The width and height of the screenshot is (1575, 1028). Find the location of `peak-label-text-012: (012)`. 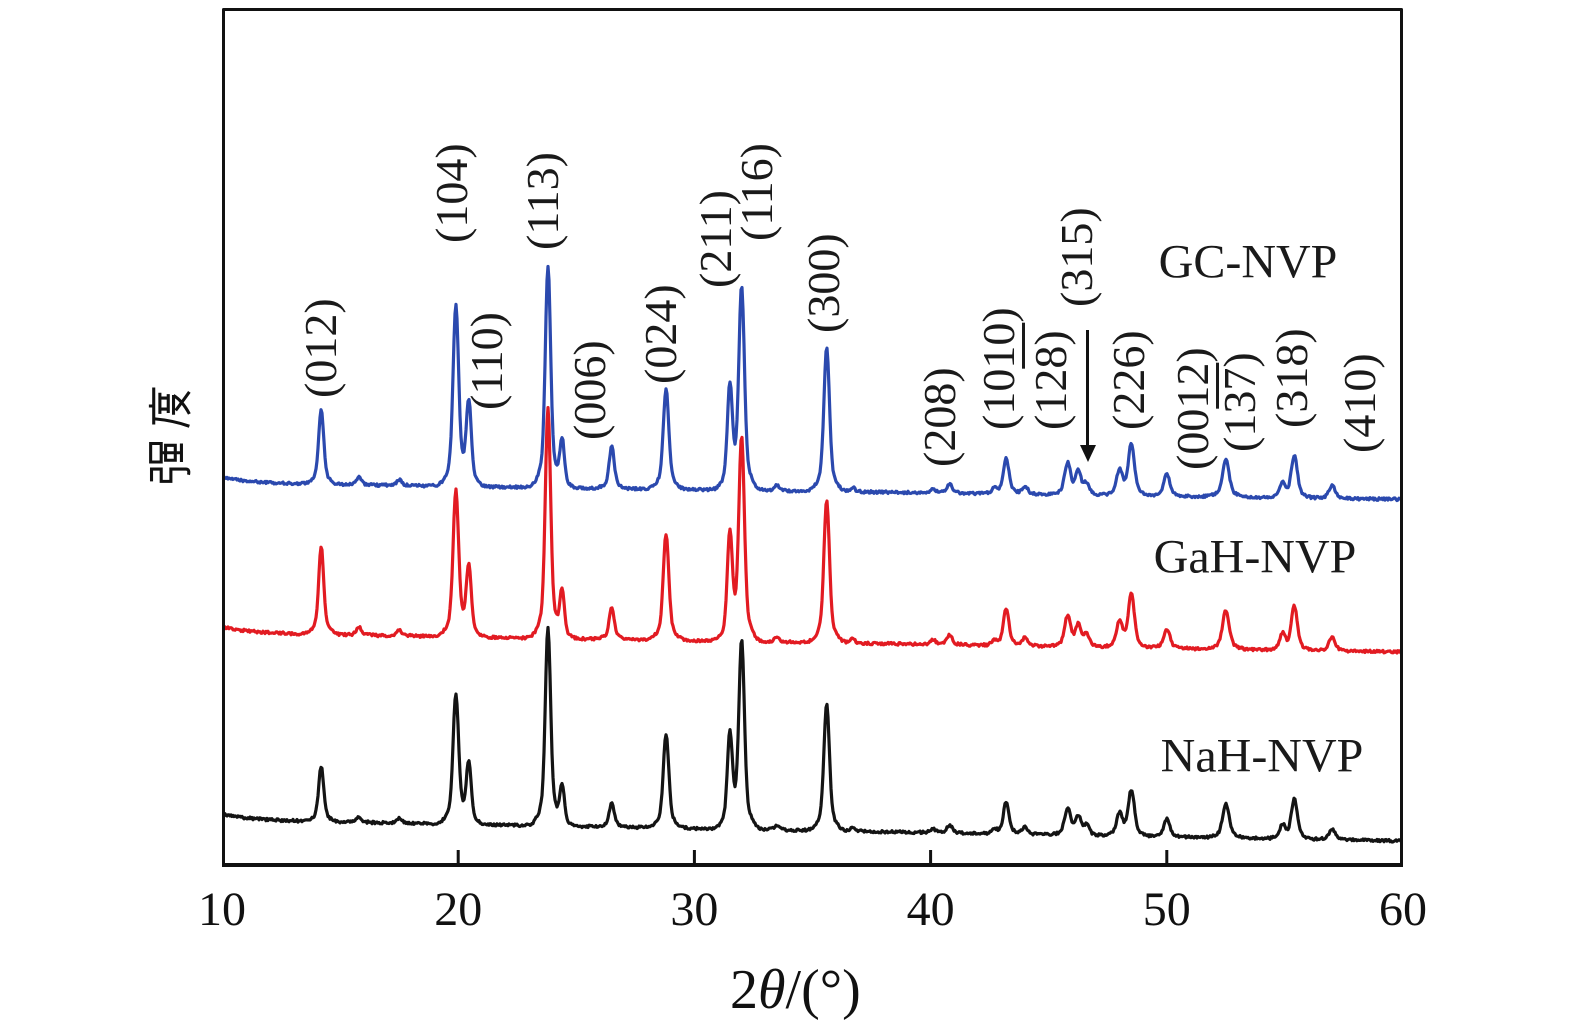

peak-label-text-012: (012) is located at coordinates (321, 348).